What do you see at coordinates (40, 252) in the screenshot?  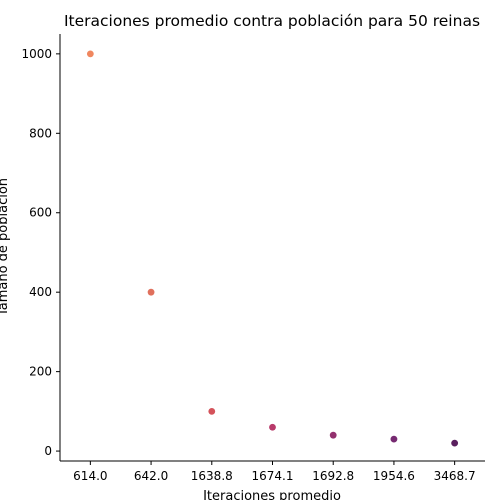 I see `y-axis-ticks: 0 200 400 600 800 1000` at bounding box center [40, 252].